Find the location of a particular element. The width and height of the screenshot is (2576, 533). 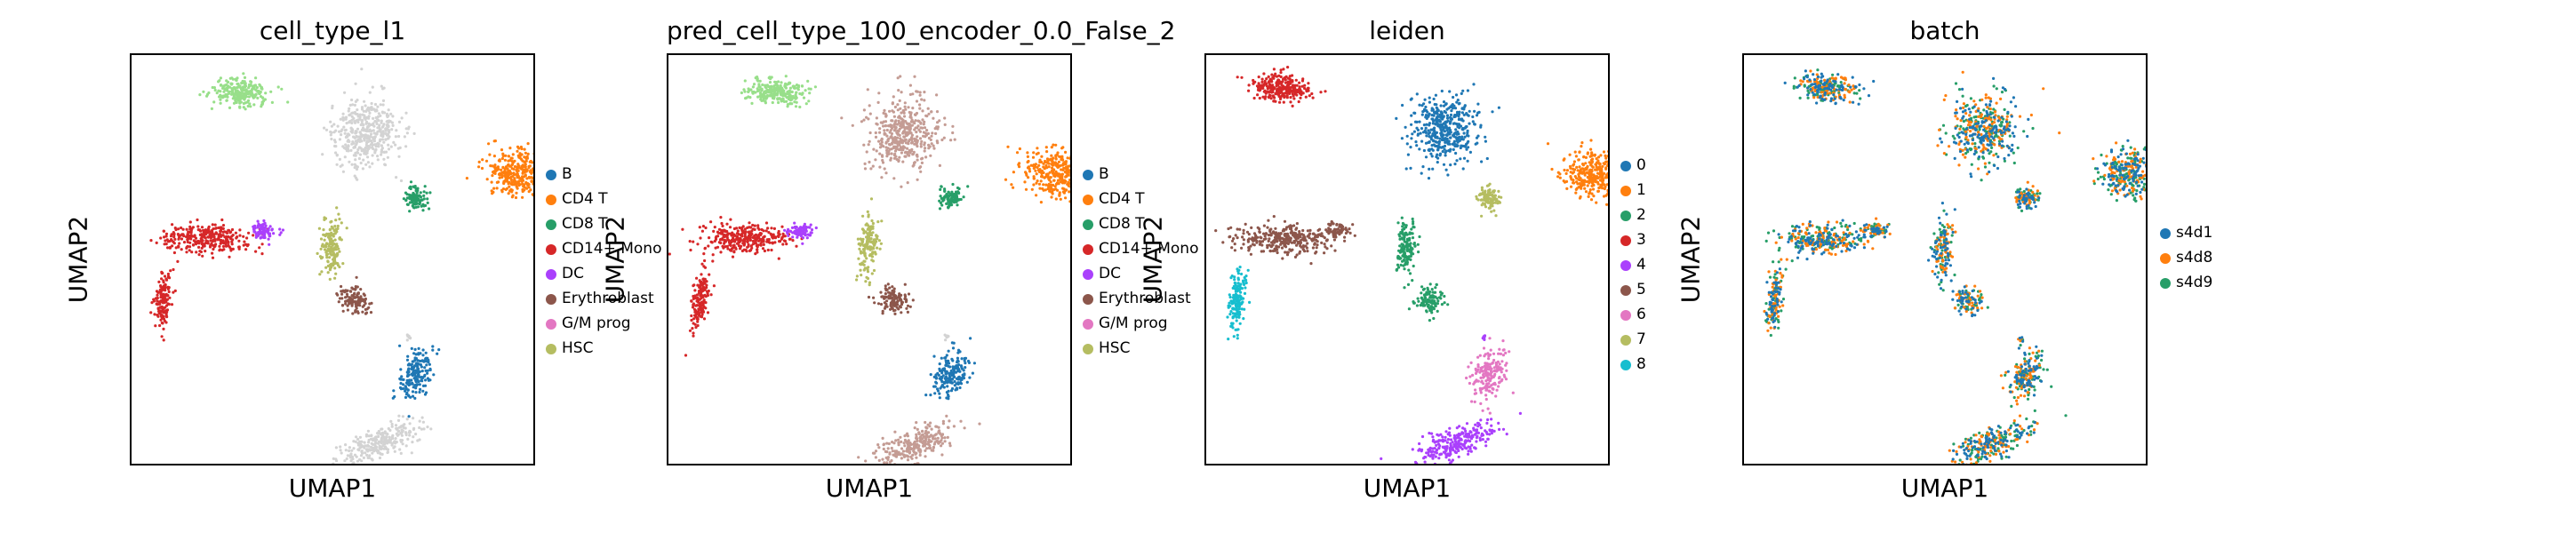

chart-title: leiden is located at coordinates (1407, 30).